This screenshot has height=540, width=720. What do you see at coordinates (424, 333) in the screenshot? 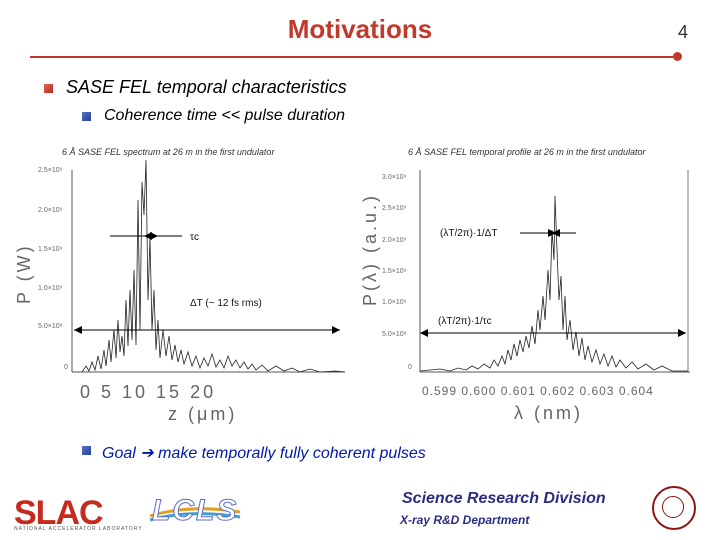
I see `bottom-arrowhead-left` at bounding box center [424, 333].